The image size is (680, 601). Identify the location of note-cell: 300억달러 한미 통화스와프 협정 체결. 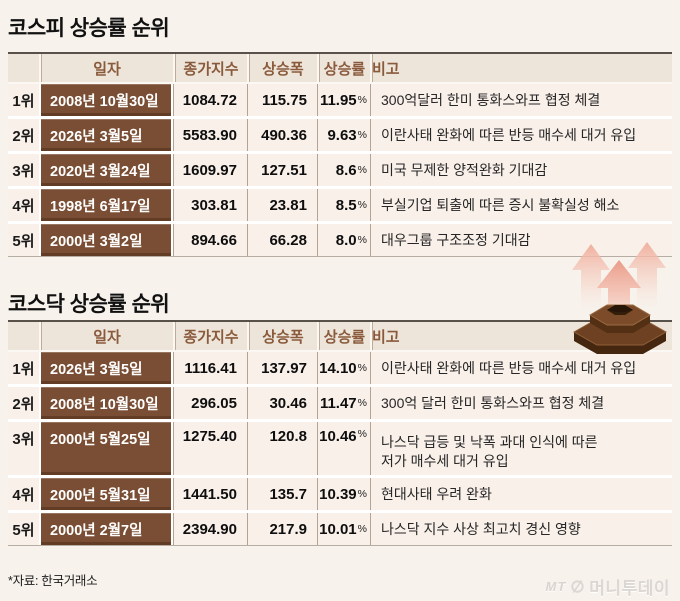
(521, 100).